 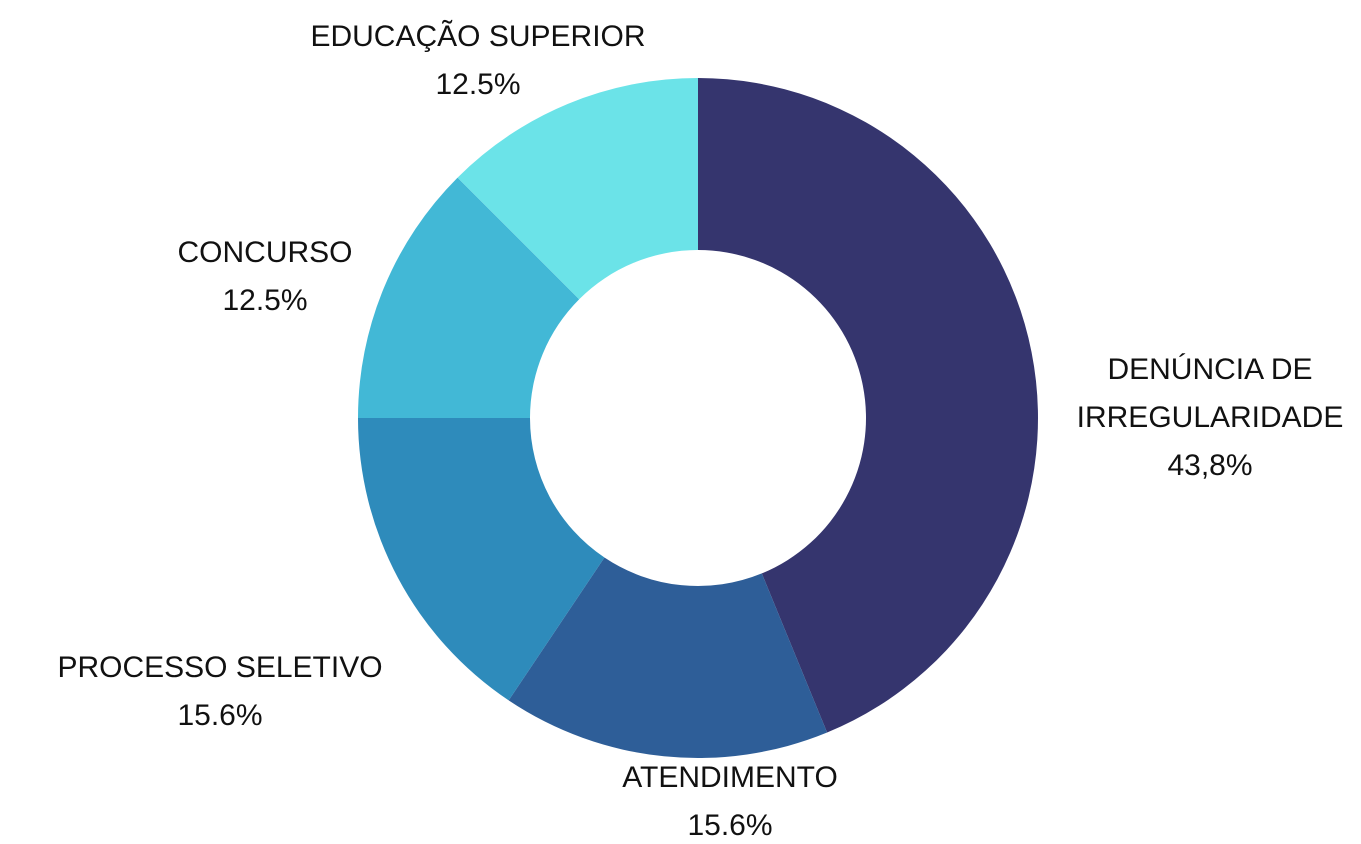 I want to click on category-label: CONCURSO, so click(x=265, y=252).